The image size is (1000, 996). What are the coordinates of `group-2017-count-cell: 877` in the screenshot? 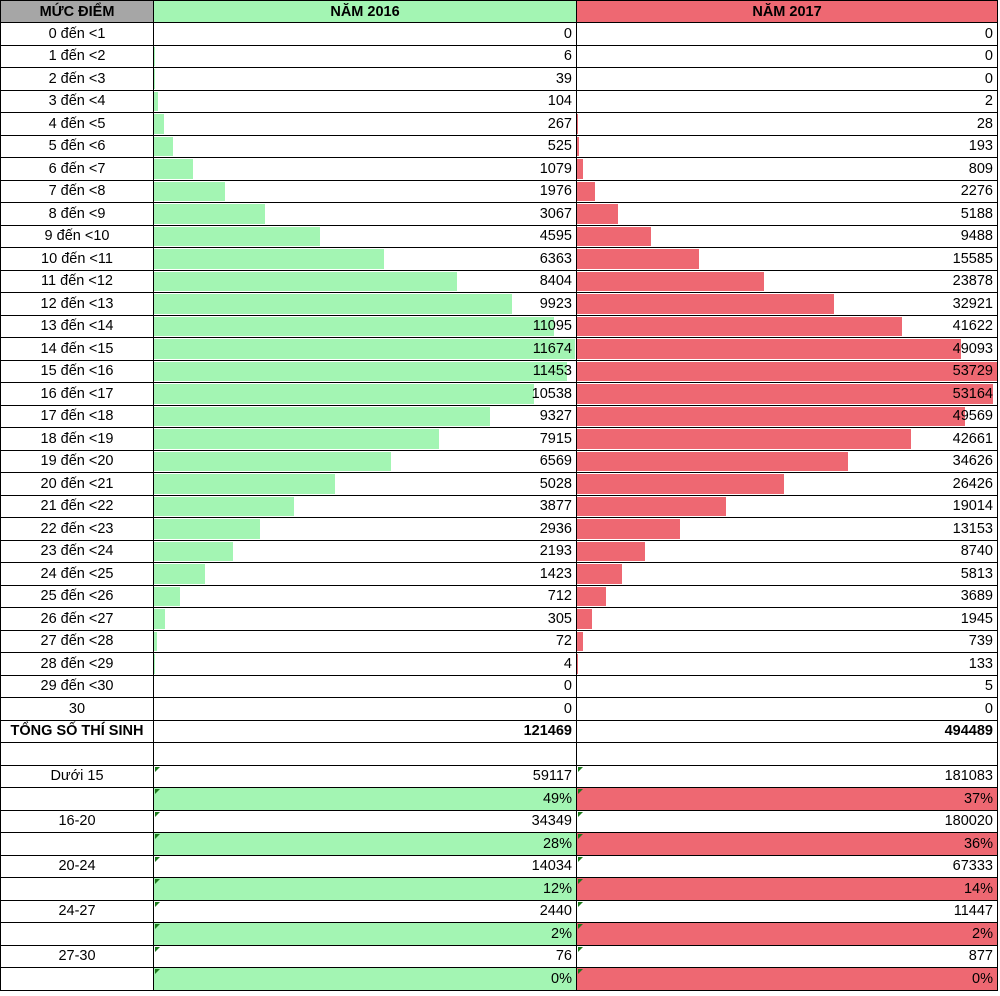 It's located at (787, 956).